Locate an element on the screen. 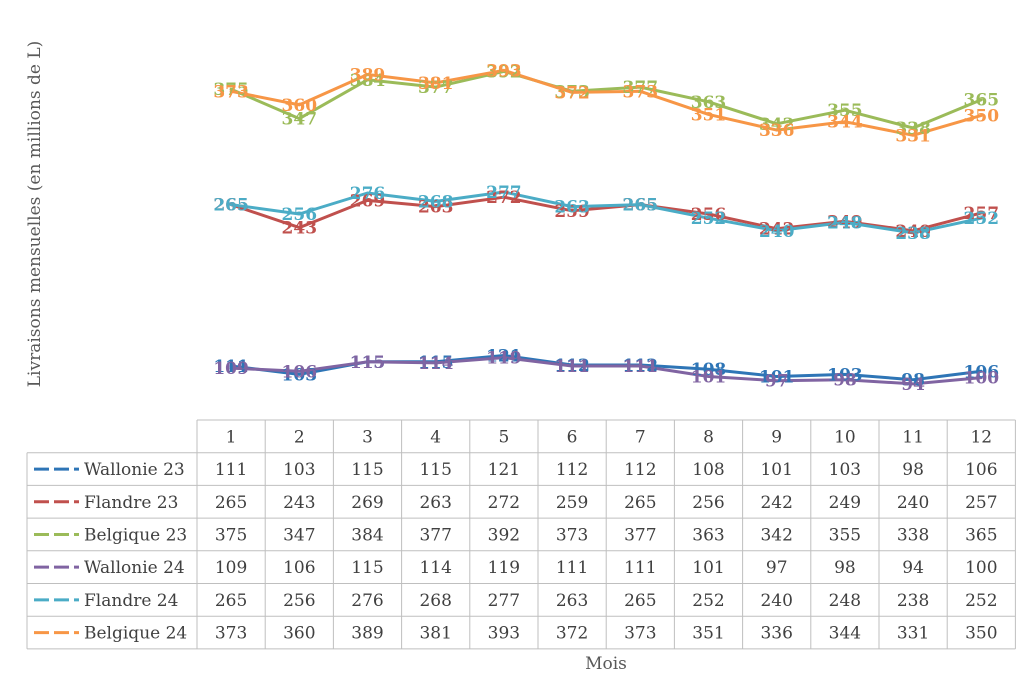 This screenshot has width=1024, height=679. data-label: 112 is located at coordinates (641, 366).